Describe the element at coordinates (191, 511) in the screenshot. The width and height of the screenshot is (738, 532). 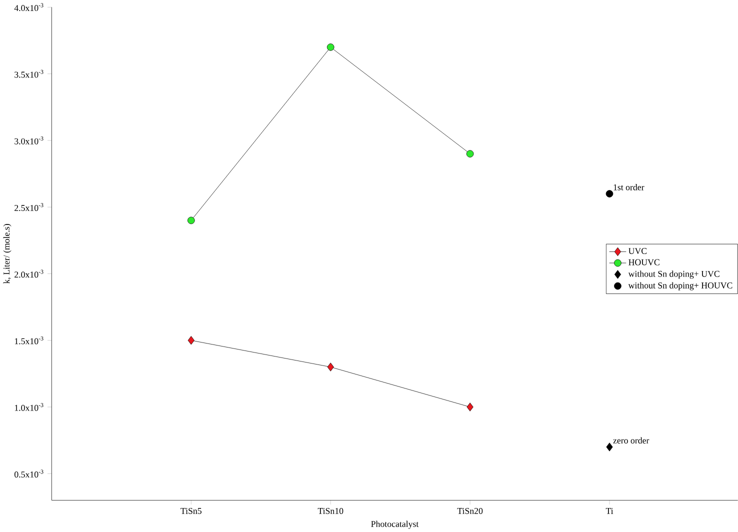
I see `x-tick-label: TiSn5` at that location.